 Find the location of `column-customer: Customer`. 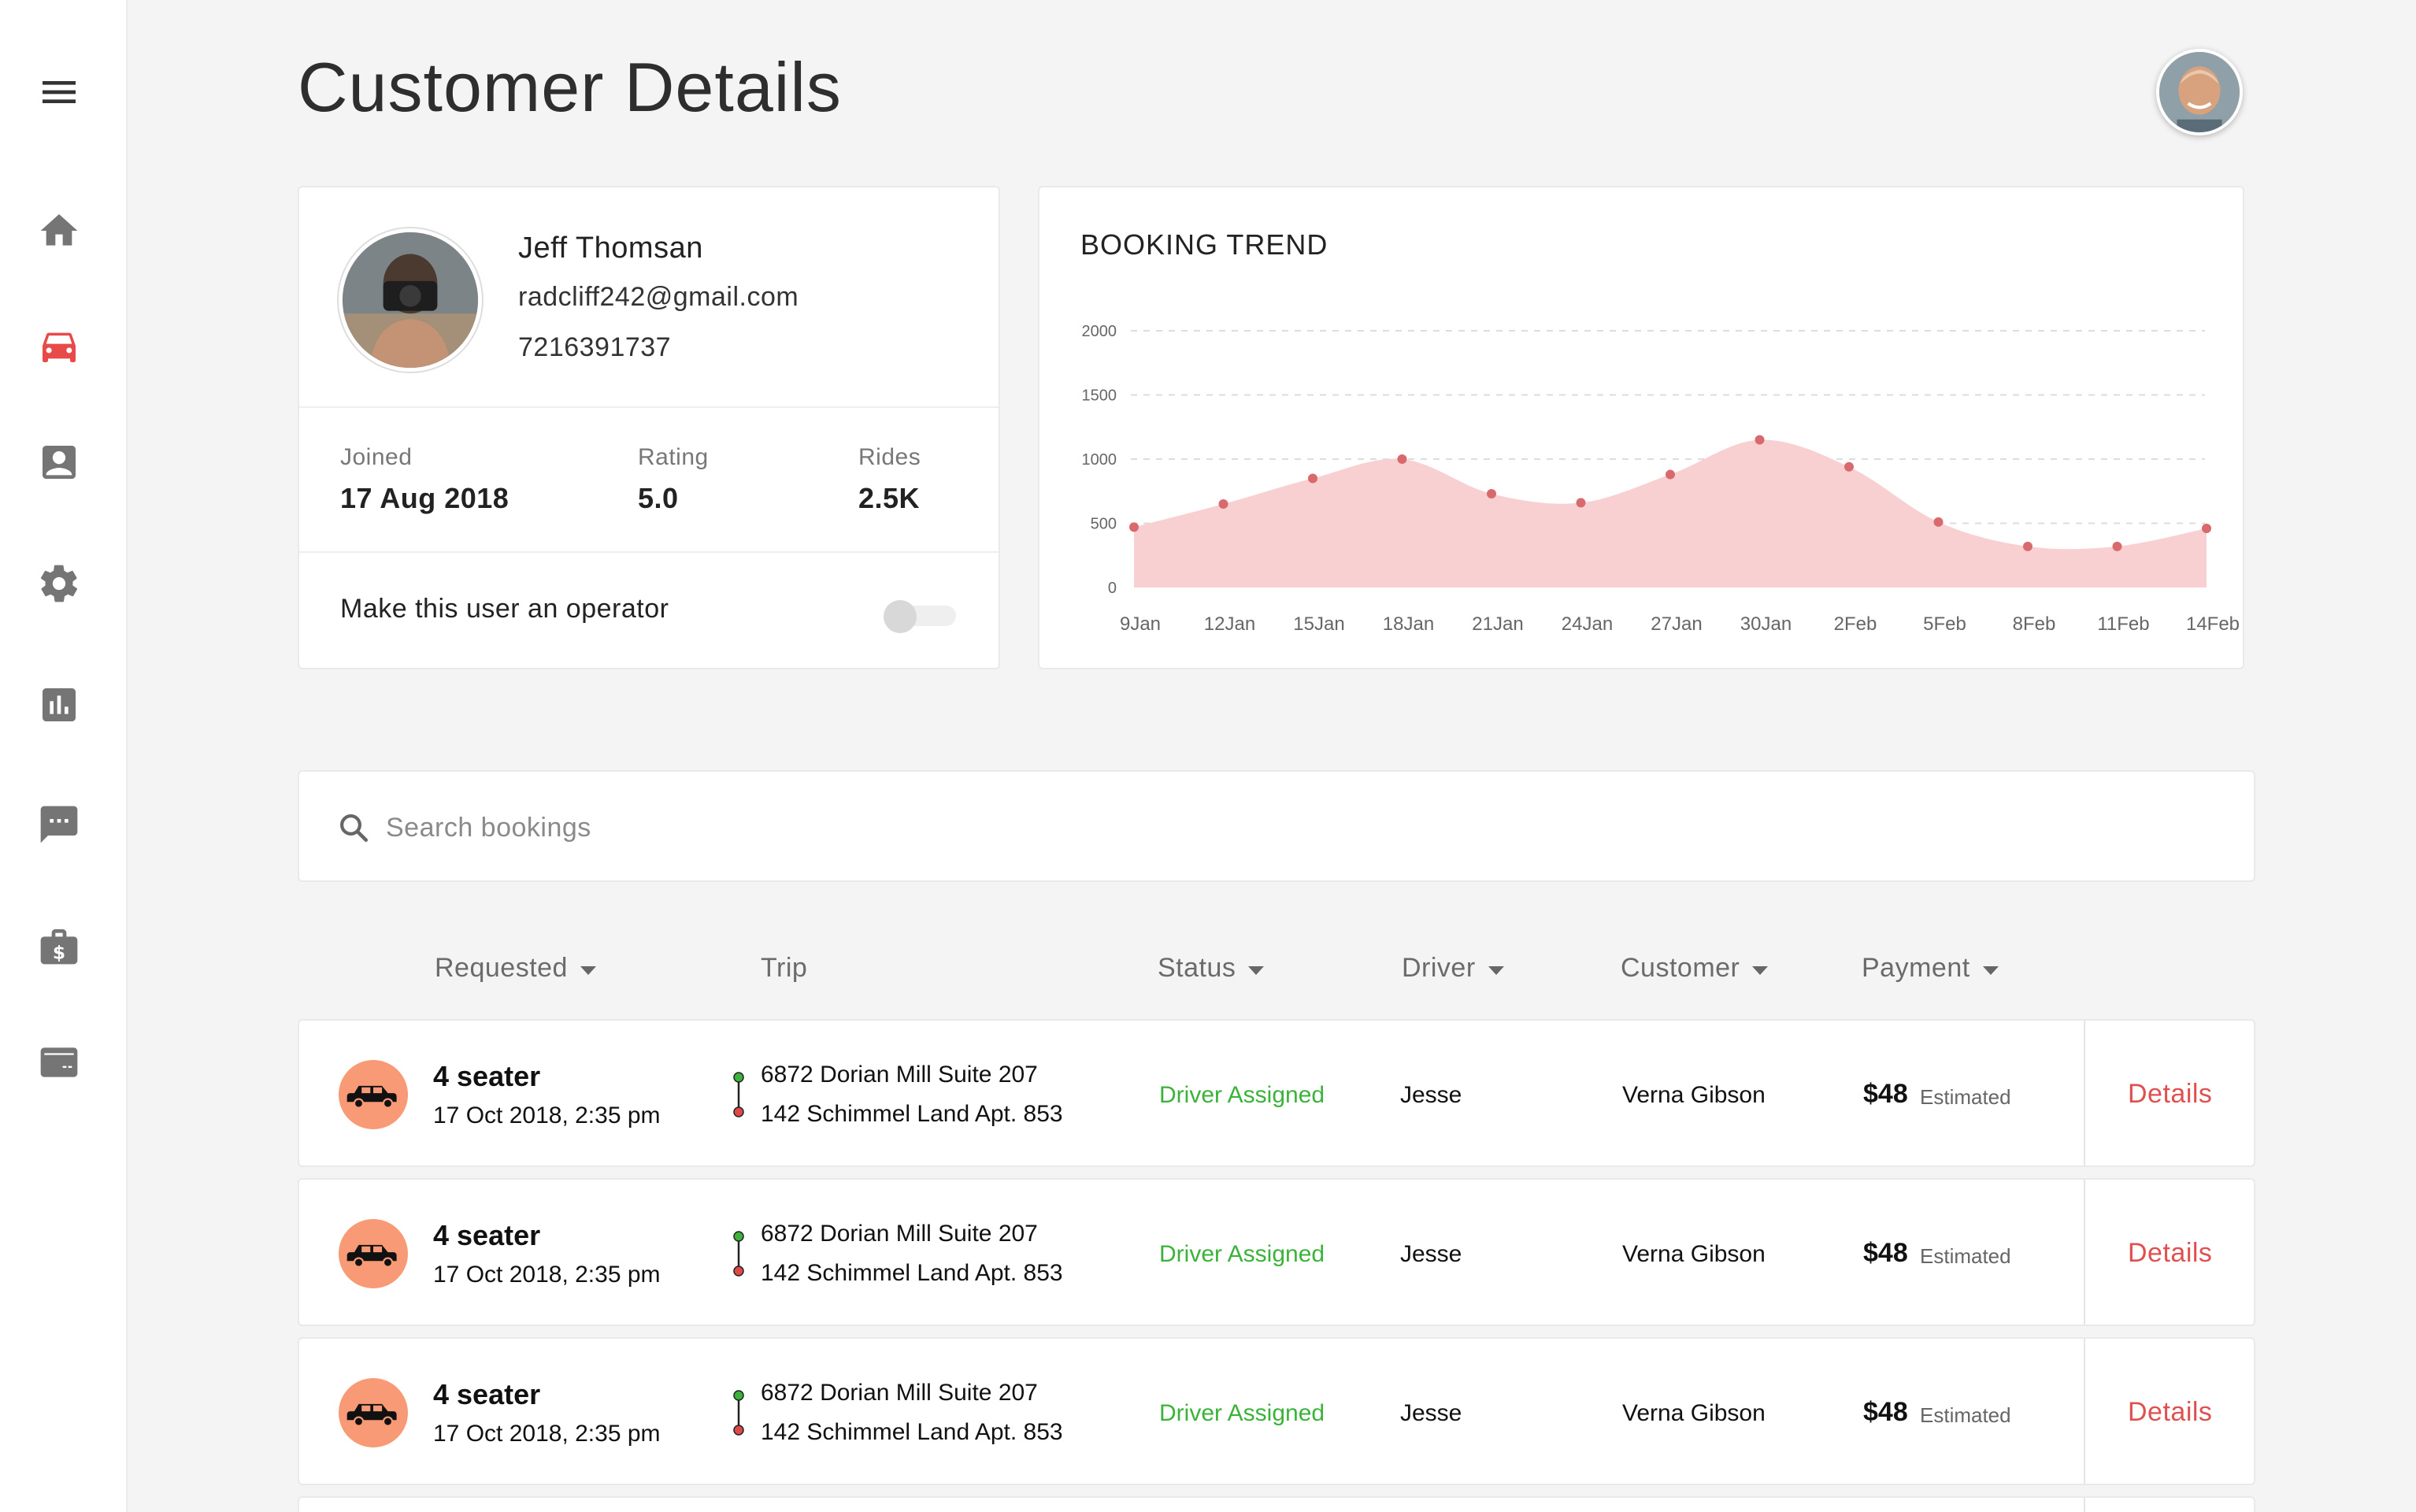

column-customer: Customer is located at coordinates (1695, 968).